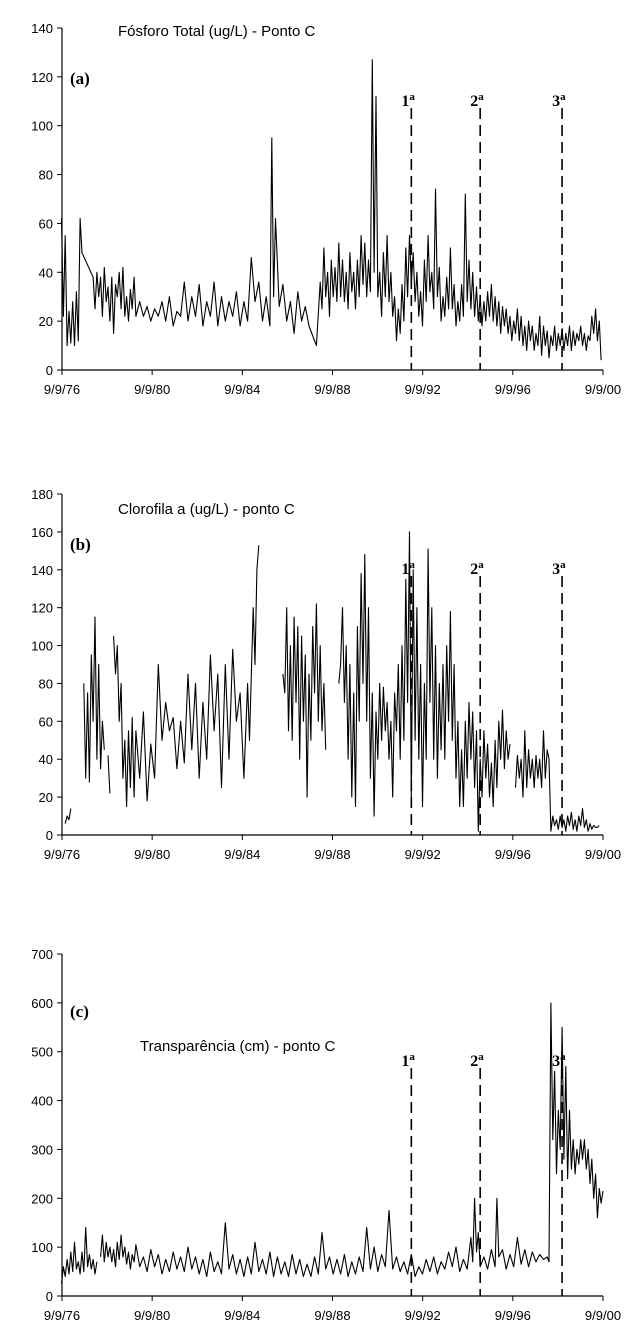 The width and height of the screenshot is (628, 1339). Describe the element at coordinates (42, 494) in the screenshot. I see `y-tick-label: 180` at that location.